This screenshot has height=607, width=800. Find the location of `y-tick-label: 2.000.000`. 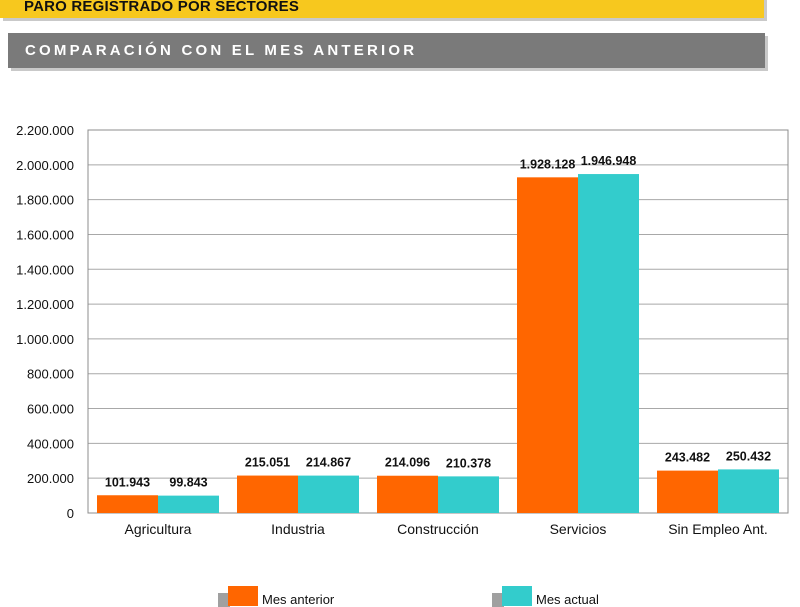

y-tick-label: 2.000.000 is located at coordinates (45, 165).